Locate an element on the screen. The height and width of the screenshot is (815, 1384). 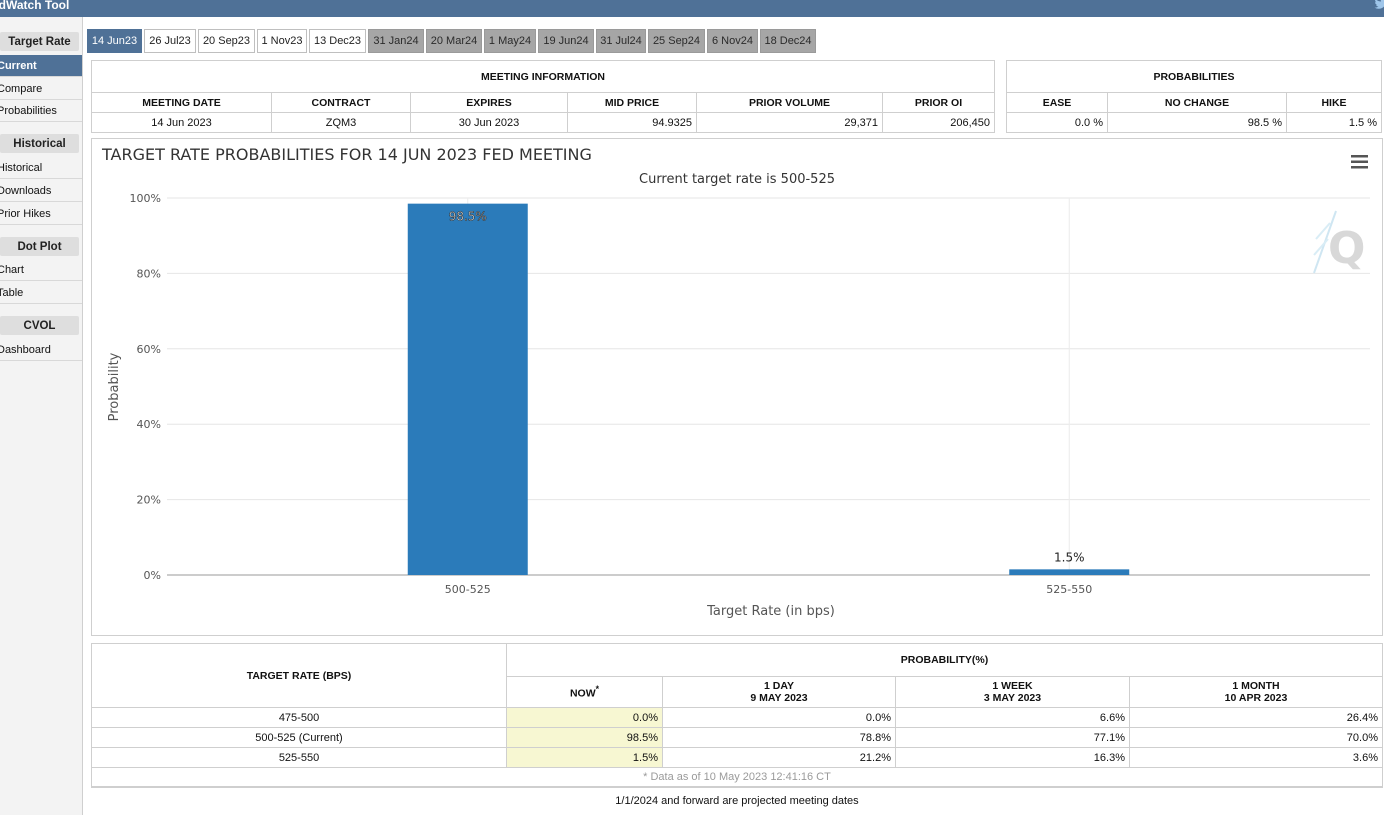
sidebar-item-label: Compare is located at coordinates (21, 88).